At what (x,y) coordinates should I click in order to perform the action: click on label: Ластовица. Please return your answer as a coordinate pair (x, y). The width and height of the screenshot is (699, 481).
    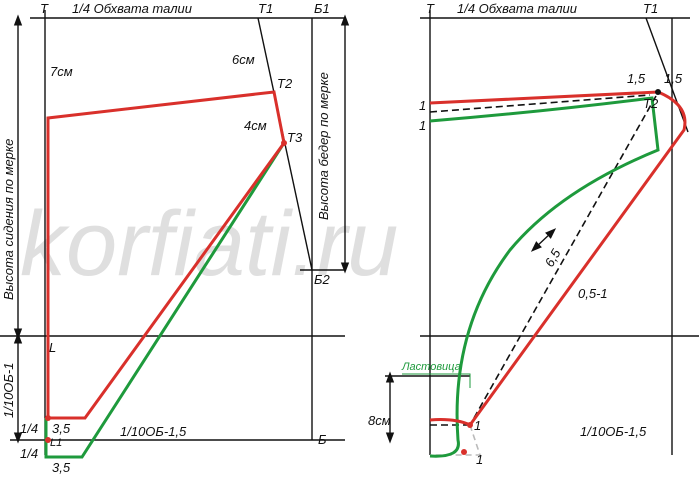
    Looking at the image, I should click on (431, 367).